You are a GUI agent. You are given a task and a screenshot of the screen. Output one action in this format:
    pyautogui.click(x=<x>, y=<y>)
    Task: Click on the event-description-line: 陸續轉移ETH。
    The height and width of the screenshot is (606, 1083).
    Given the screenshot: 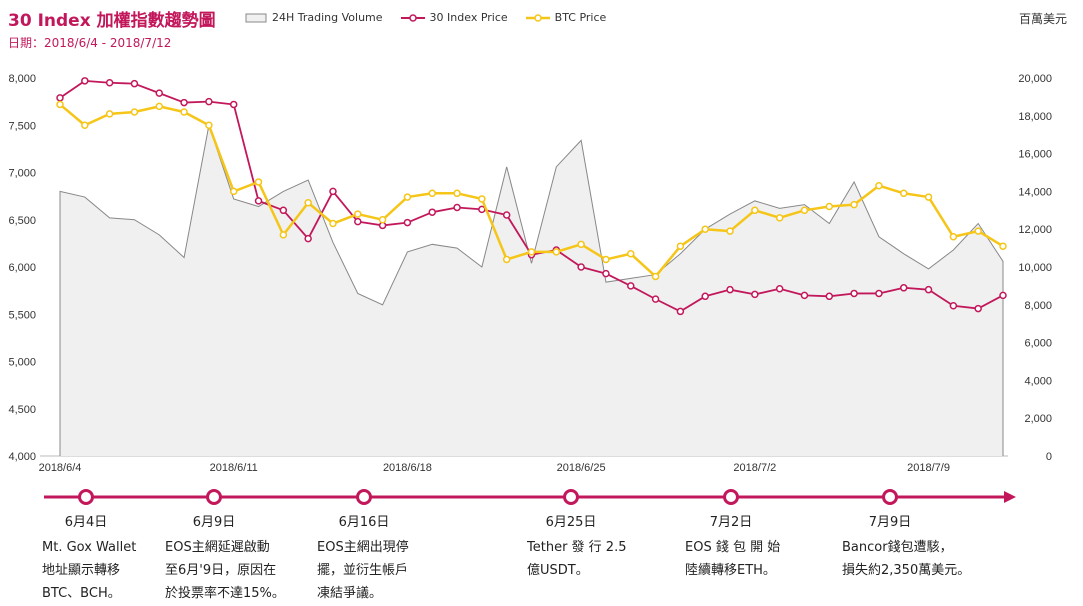 What is the action you would take?
    pyautogui.click(x=730, y=570)
    